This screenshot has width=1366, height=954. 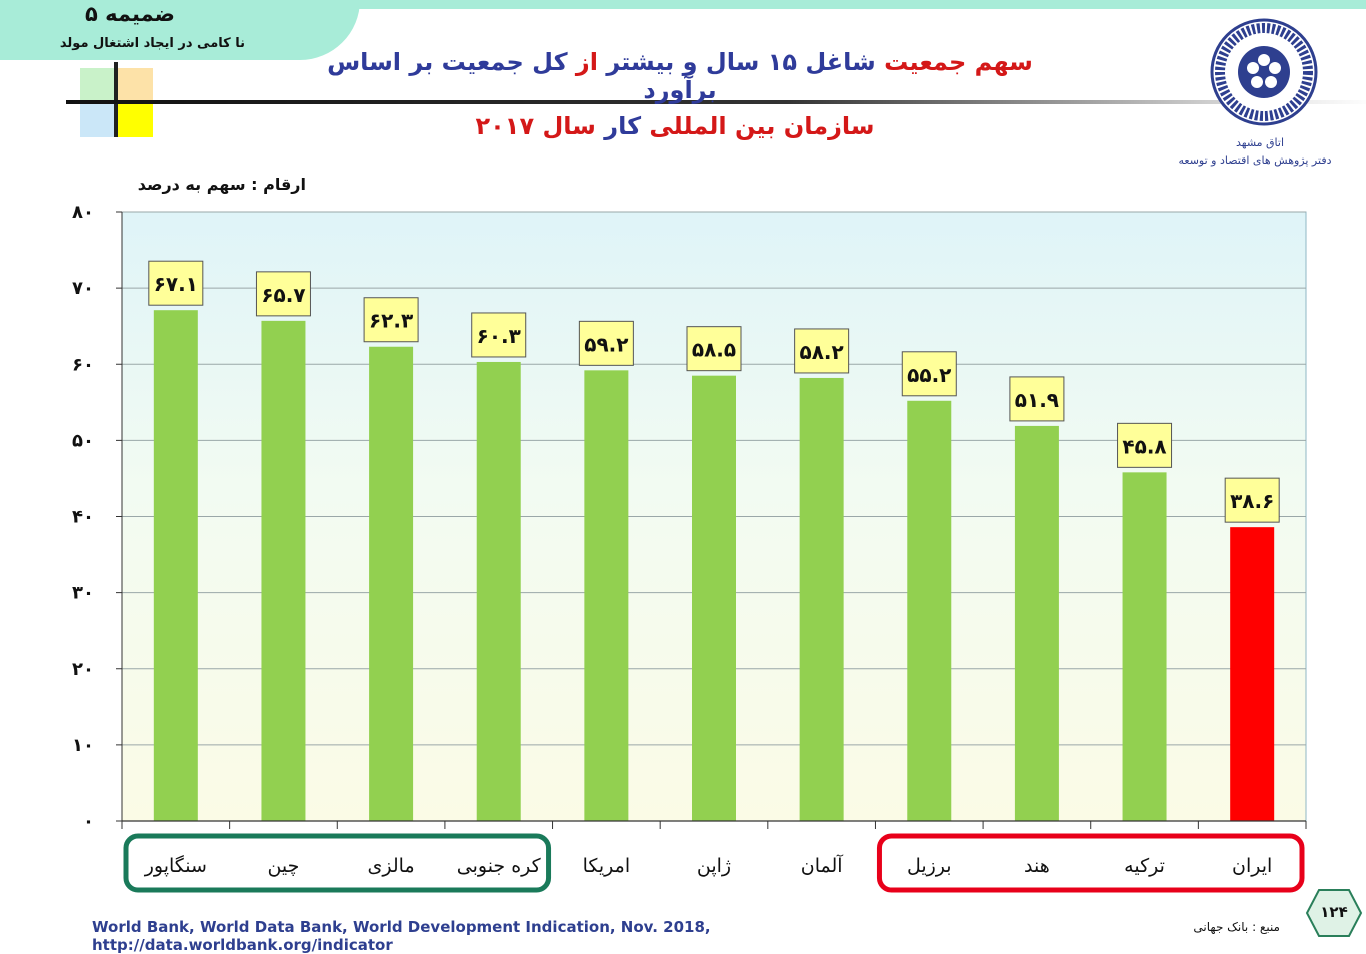 I want to click on y-tick-label: ۵۰, so click(x=83, y=440).